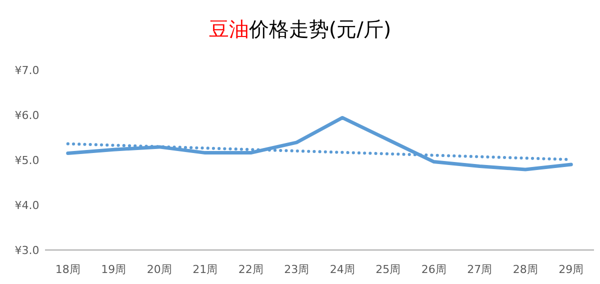 The height and width of the screenshot is (284, 600). I want to click on ytick: ¥4.0, so click(27, 205).